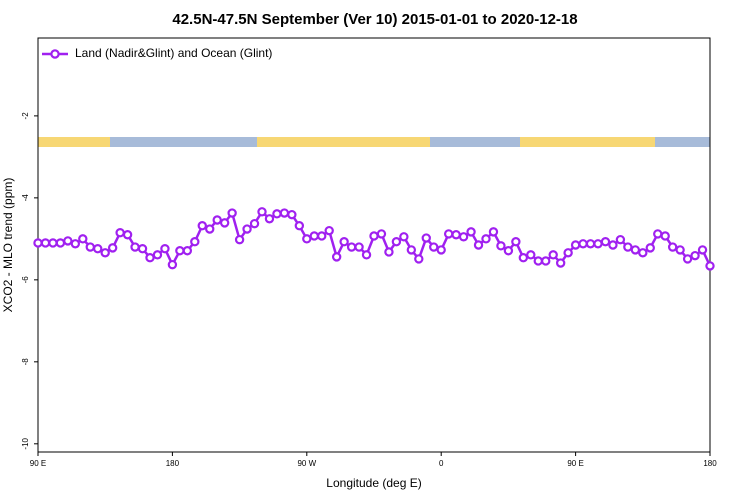 Image resolution: width=750 pixels, height=500 pixels. I want to click on legend-label: Land (Nadir&Glint) and Ocean (Glint), so click(173, 53).